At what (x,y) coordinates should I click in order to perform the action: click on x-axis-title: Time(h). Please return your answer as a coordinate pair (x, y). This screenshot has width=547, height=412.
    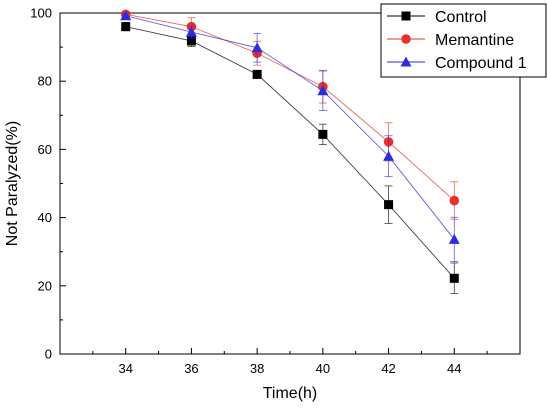
    Looking at the image, I should click on (290, 393).